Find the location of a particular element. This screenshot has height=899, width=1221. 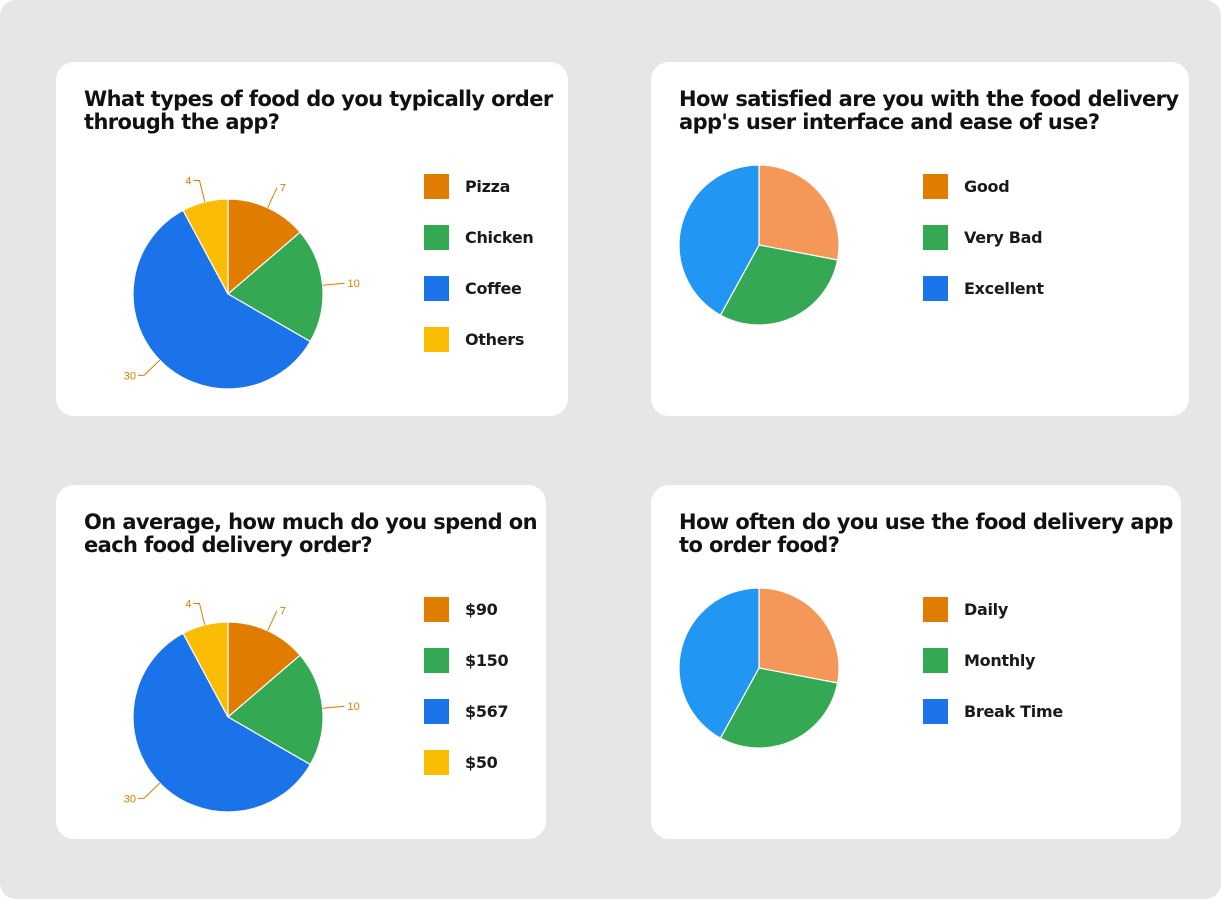

legend-item-excellent: Excellent is located at coordinates (983, 288).